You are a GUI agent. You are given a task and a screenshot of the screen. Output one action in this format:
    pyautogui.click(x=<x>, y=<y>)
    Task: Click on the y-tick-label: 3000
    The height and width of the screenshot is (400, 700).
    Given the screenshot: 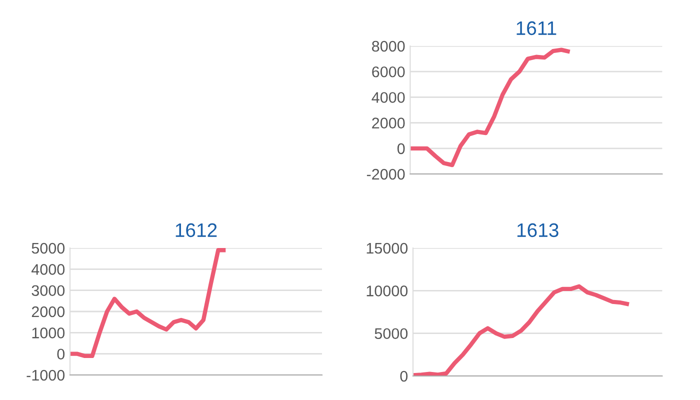 What is the action you would take?
    pyautogui.click(x=48, y=290)
    